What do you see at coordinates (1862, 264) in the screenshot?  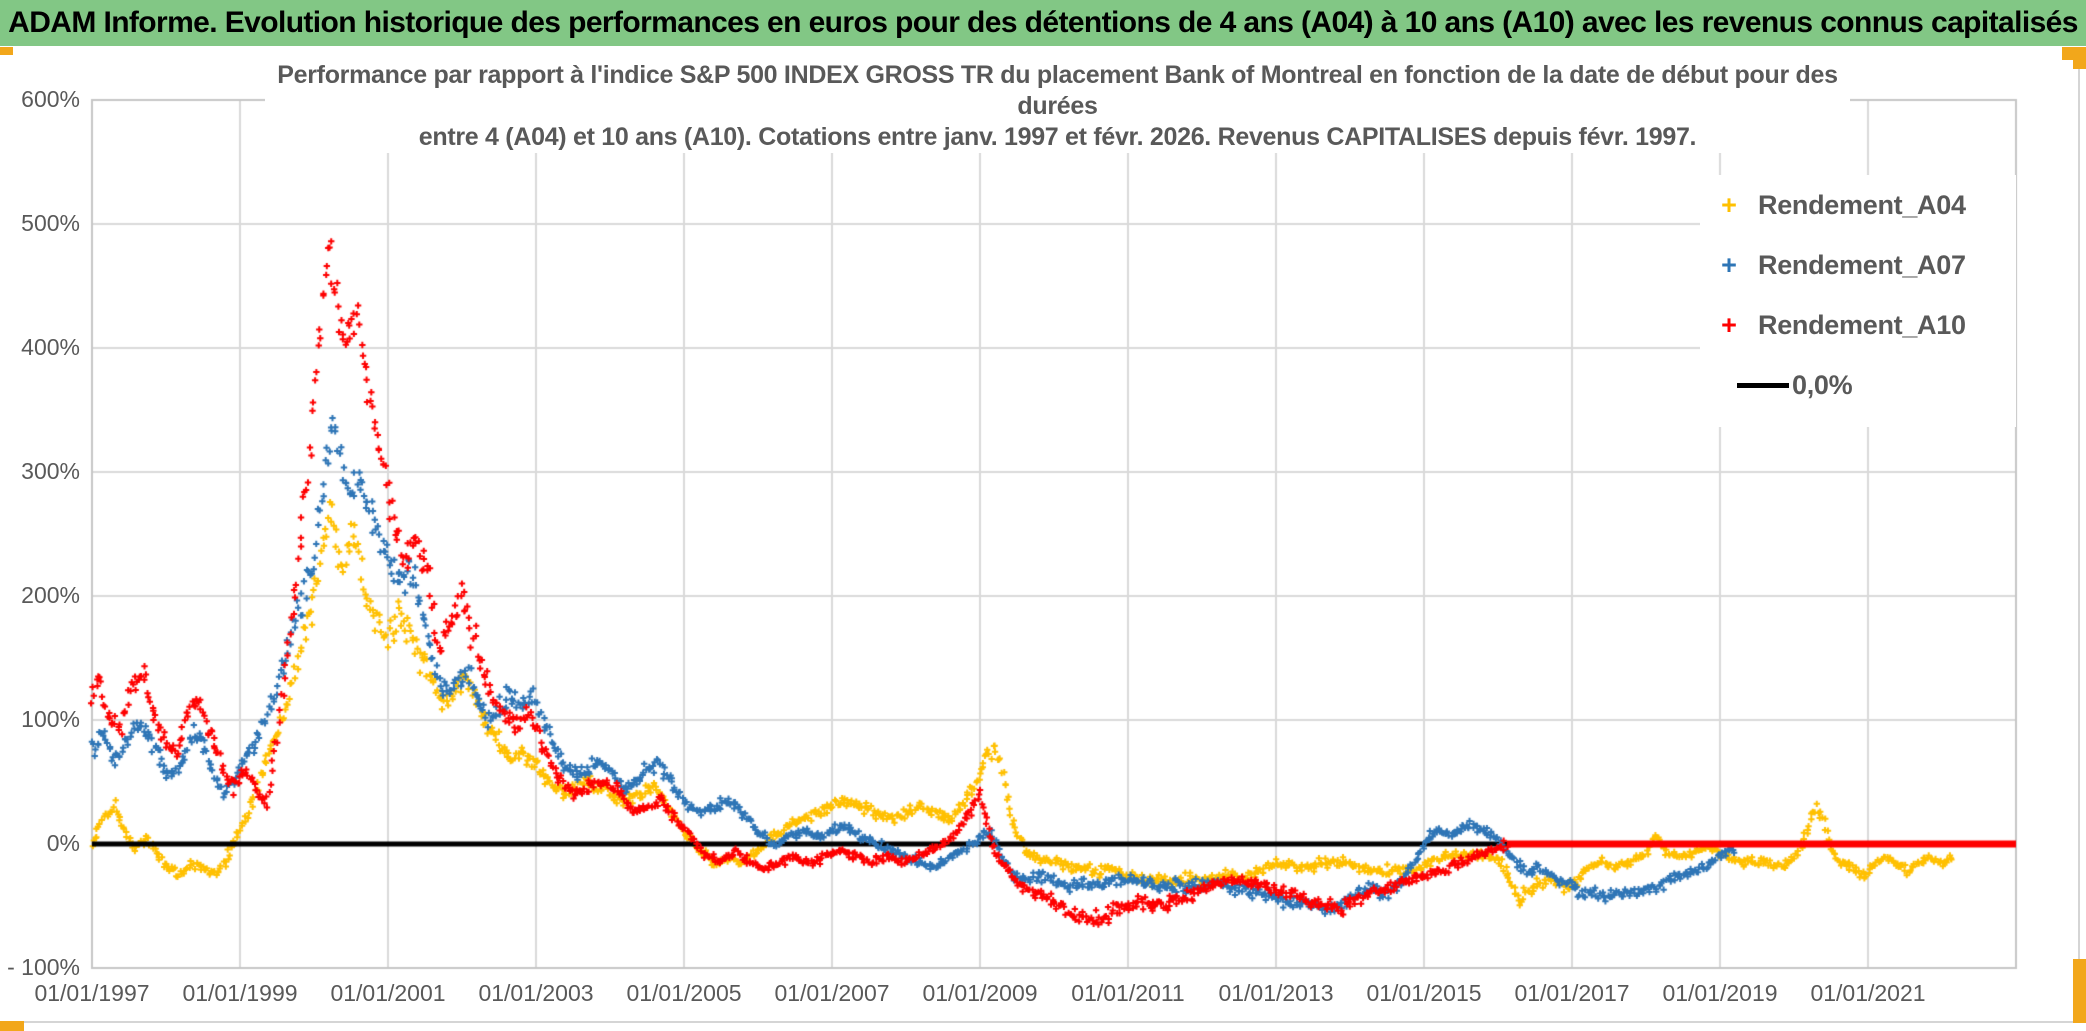 I see `legend-label: Rendement_A07` at bounding box center [1862, 264].